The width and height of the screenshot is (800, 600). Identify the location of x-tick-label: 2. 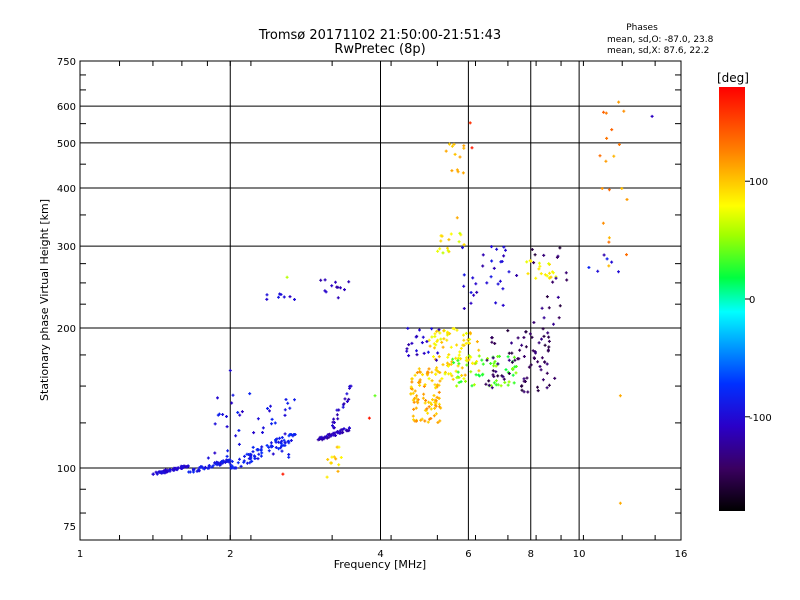
(230, 554).